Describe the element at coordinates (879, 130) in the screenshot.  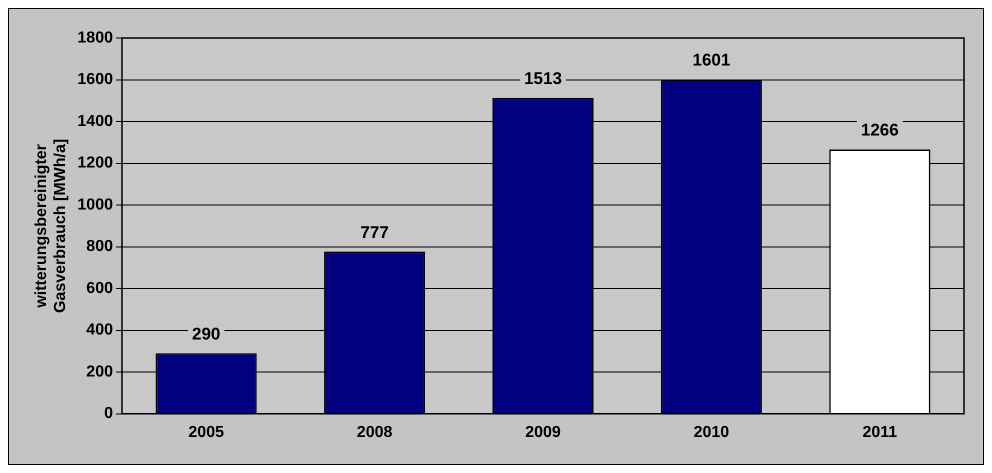
I see `data-label: 1266` at that location.